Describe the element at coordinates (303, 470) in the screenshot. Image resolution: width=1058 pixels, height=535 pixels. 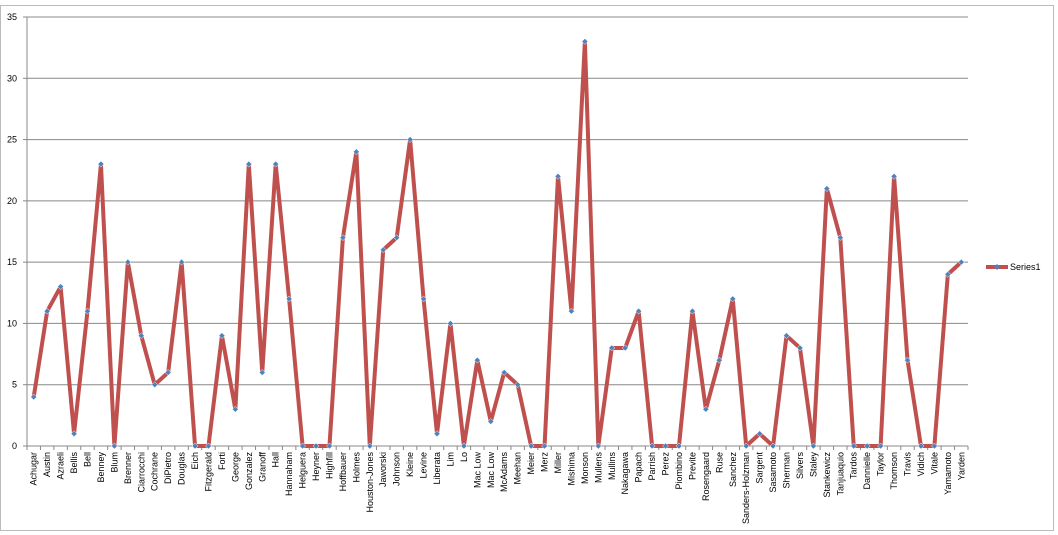
I see `x-tick-label: Helguera` at that location.